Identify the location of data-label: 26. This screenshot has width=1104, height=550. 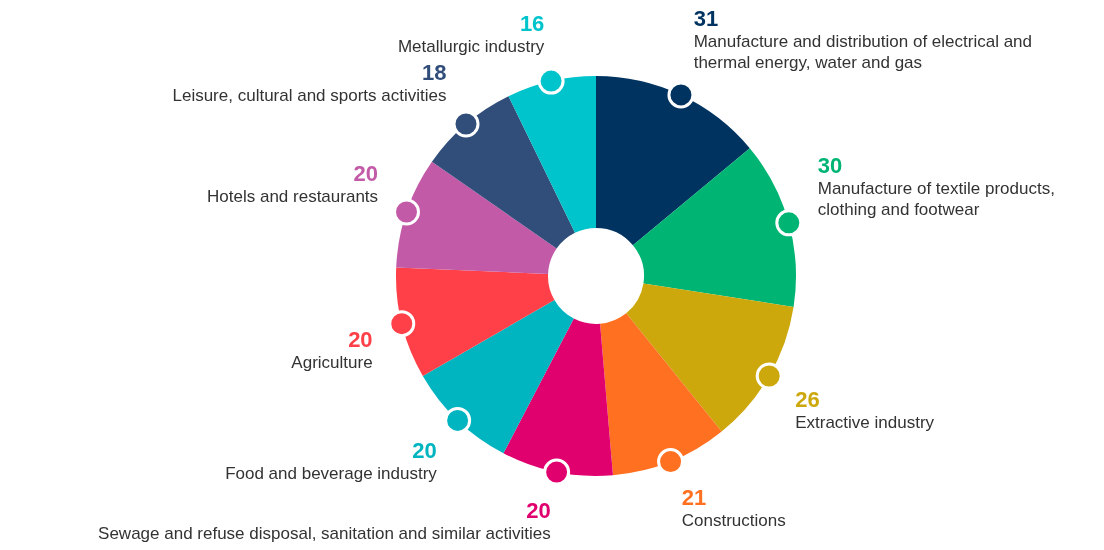
(807, 399).